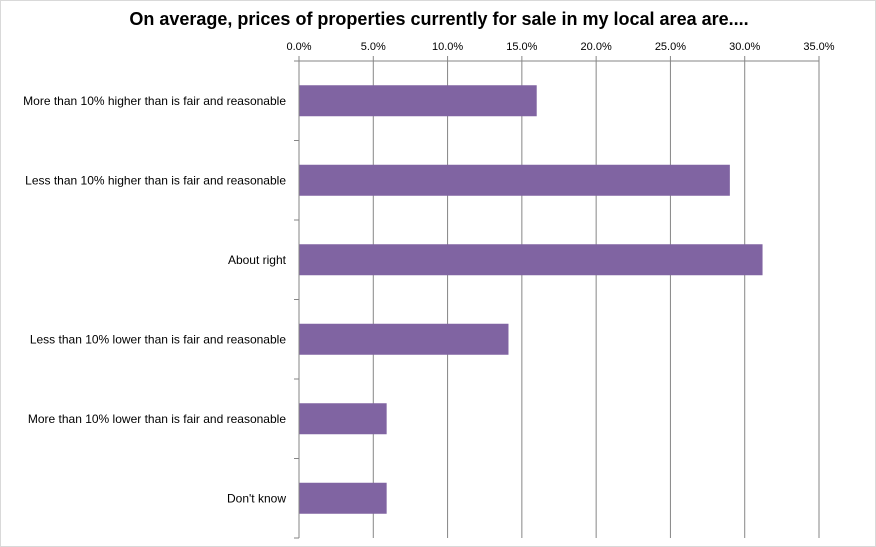  What do you see at coordinates (521, 47) in the screenshot?
I see `x-tick-label: 15.0%` at bounding box center [521, 47].